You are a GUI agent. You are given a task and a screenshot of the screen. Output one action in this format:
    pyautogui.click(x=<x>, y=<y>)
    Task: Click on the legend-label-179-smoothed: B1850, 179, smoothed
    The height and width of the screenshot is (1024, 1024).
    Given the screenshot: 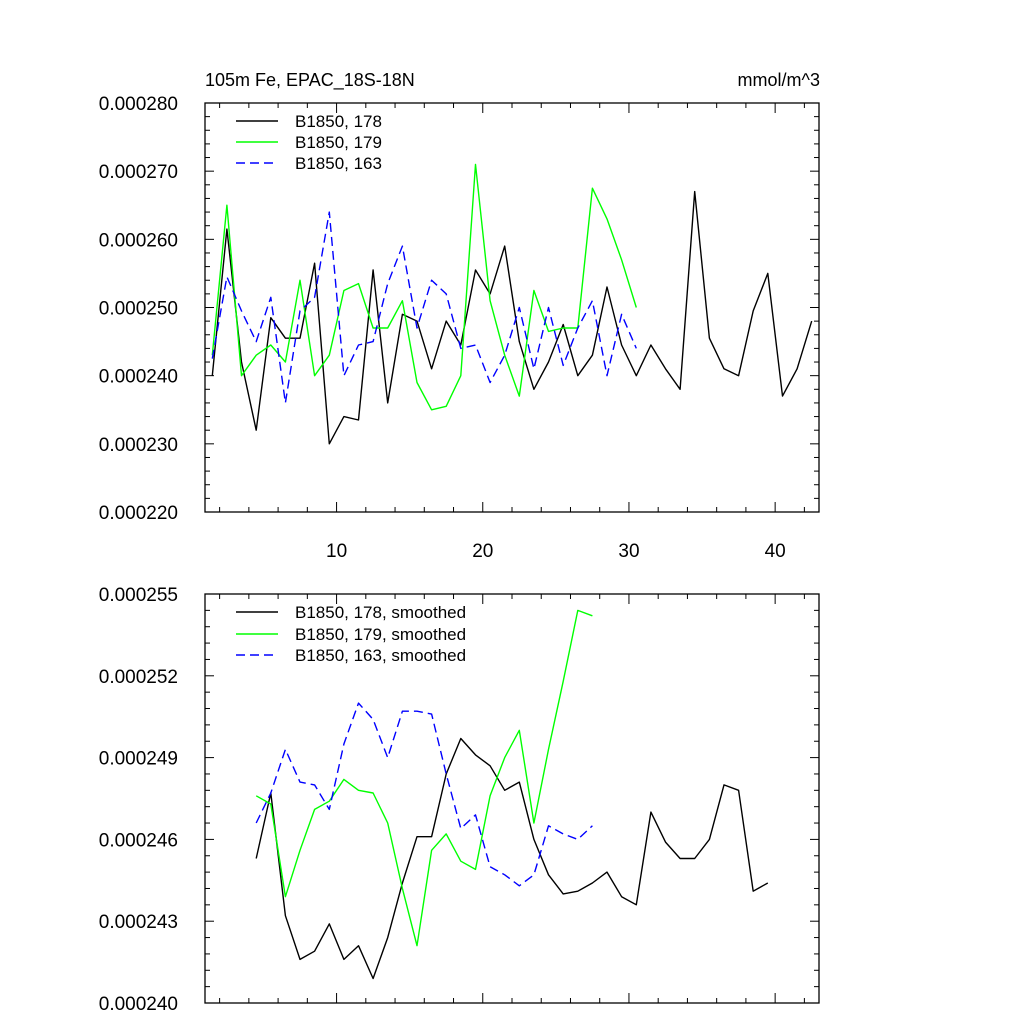 What is the action you would take?
    pyautogui.click(x=380, y=634)
    